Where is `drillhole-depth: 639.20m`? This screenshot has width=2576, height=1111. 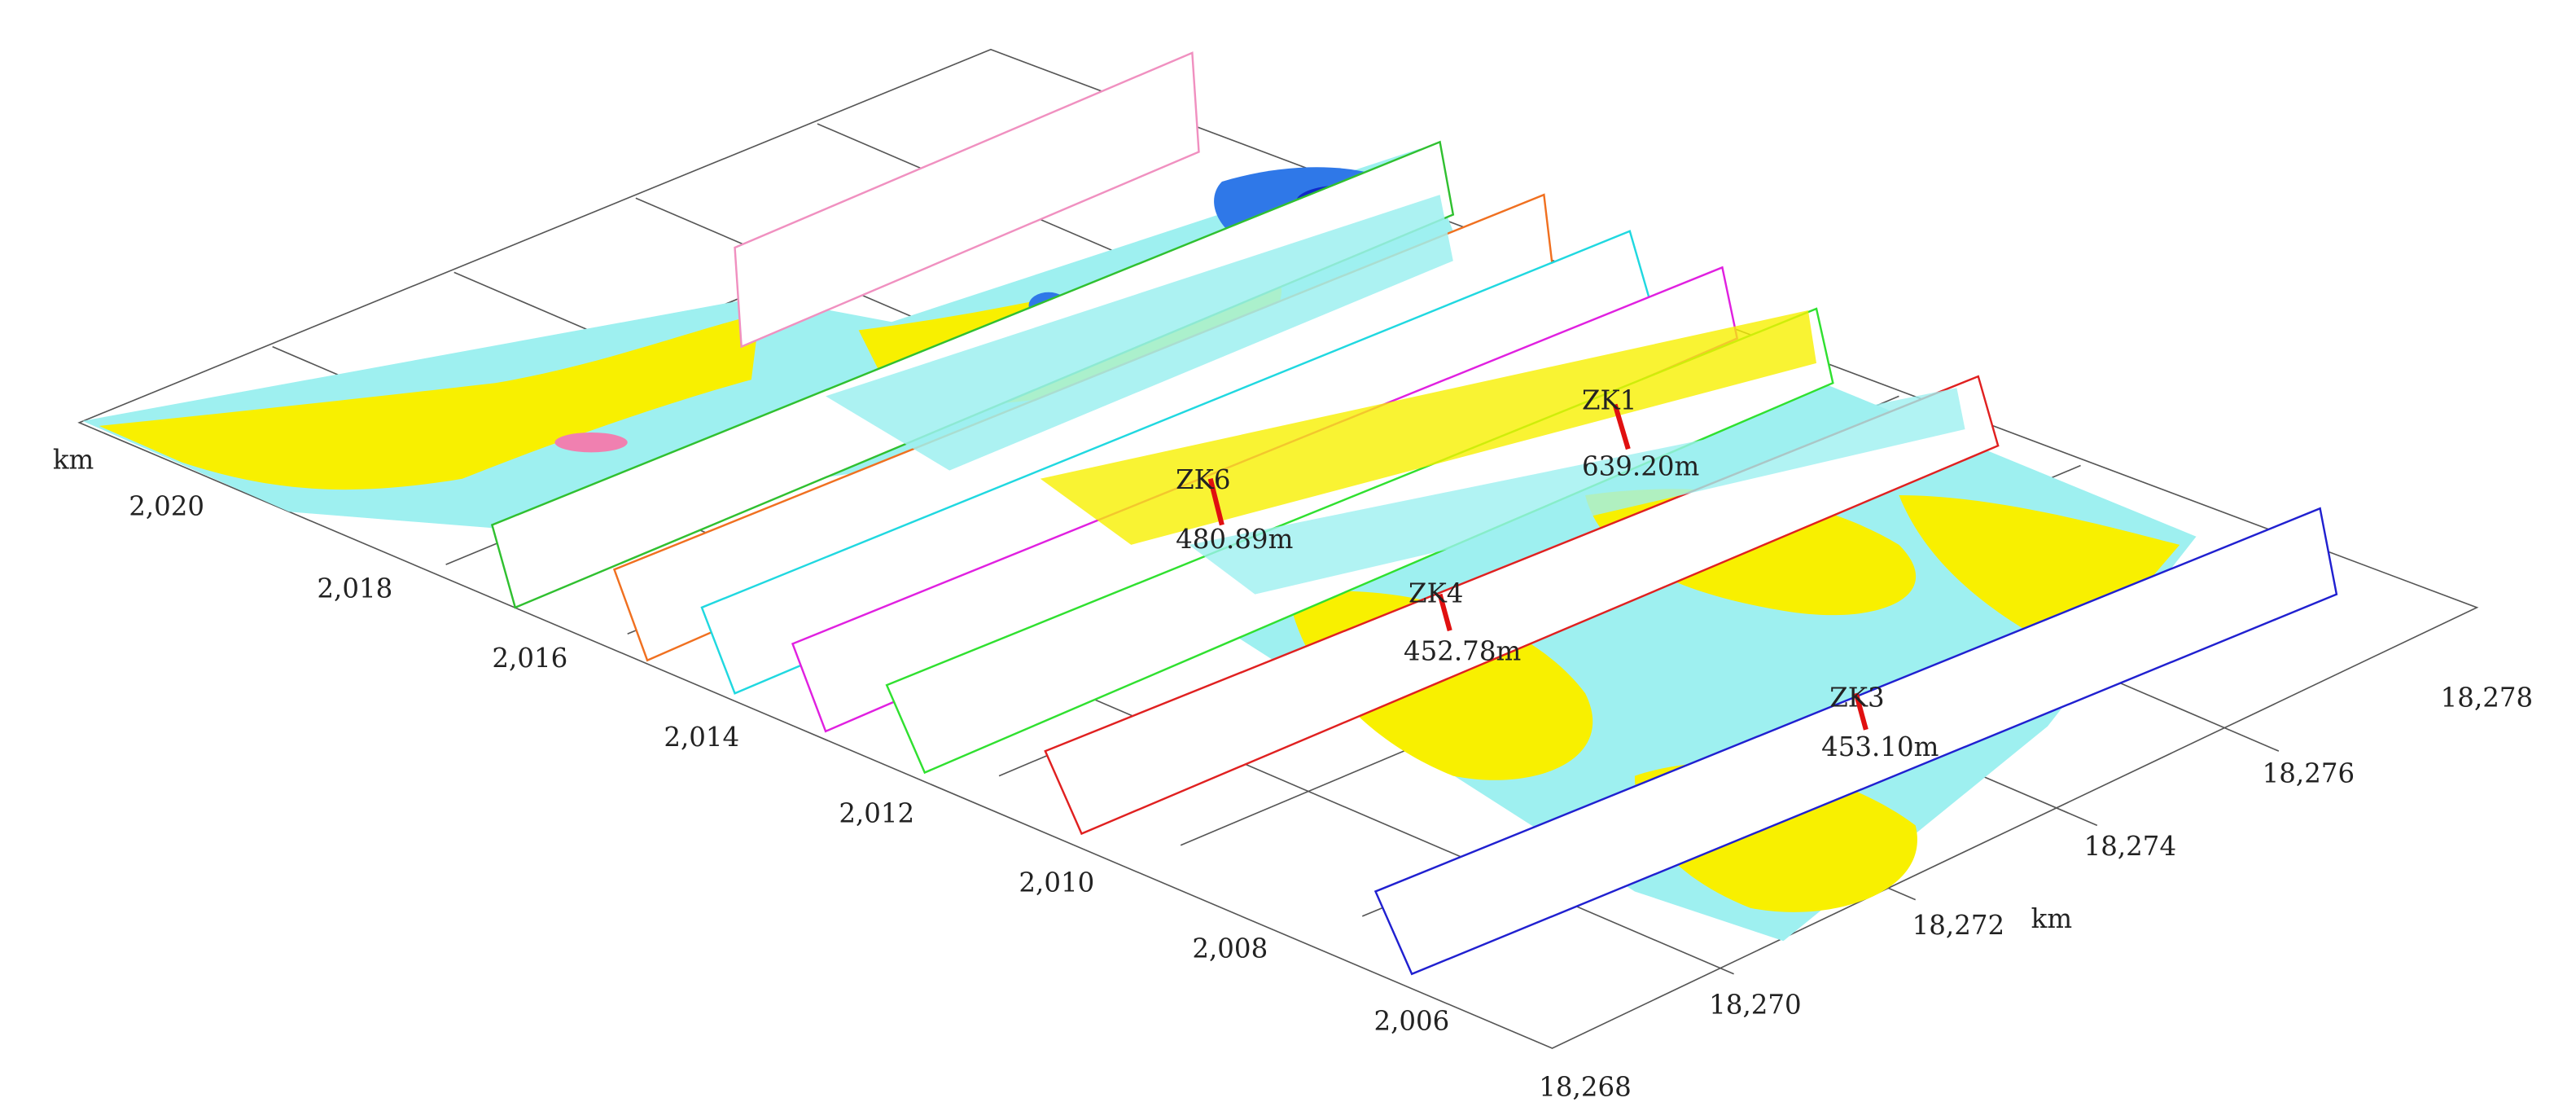 drillhole-depth: 639.20m is located at coordinates (1640, 467).